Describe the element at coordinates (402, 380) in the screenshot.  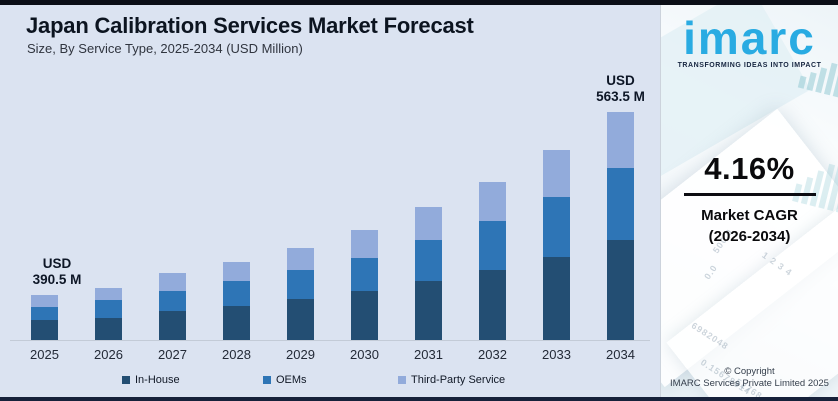
I see `legend-swatch-third-party-service` at that location.